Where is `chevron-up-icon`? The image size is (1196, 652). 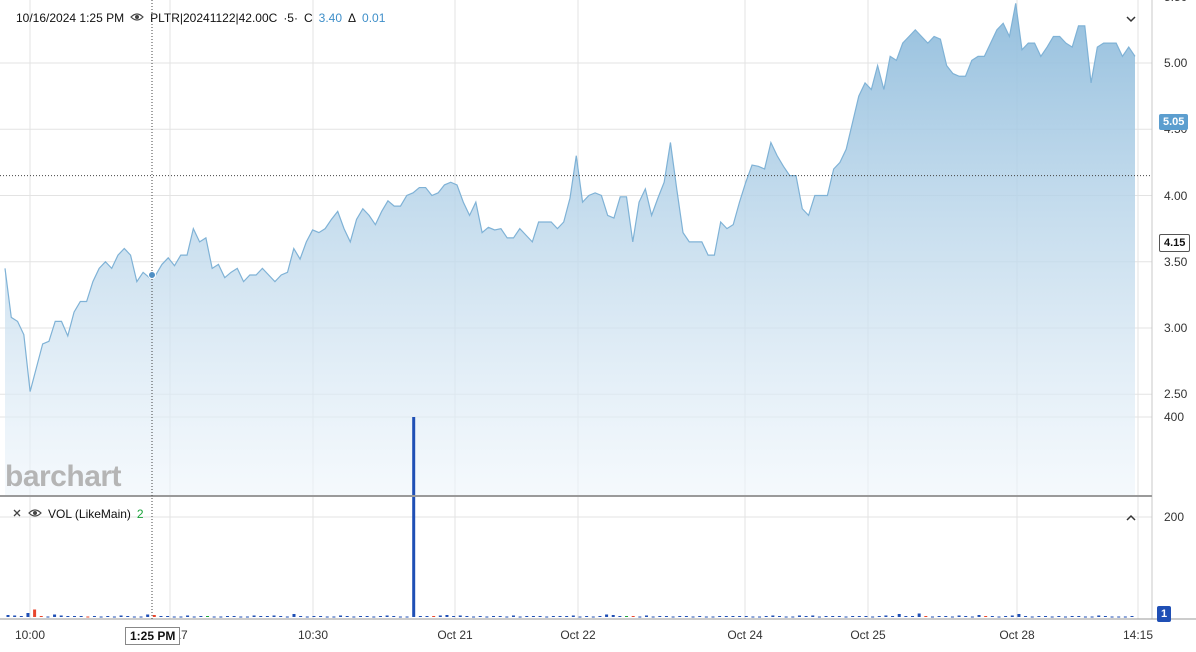
chevron-up-icon is located at coordinates (1131, 518).